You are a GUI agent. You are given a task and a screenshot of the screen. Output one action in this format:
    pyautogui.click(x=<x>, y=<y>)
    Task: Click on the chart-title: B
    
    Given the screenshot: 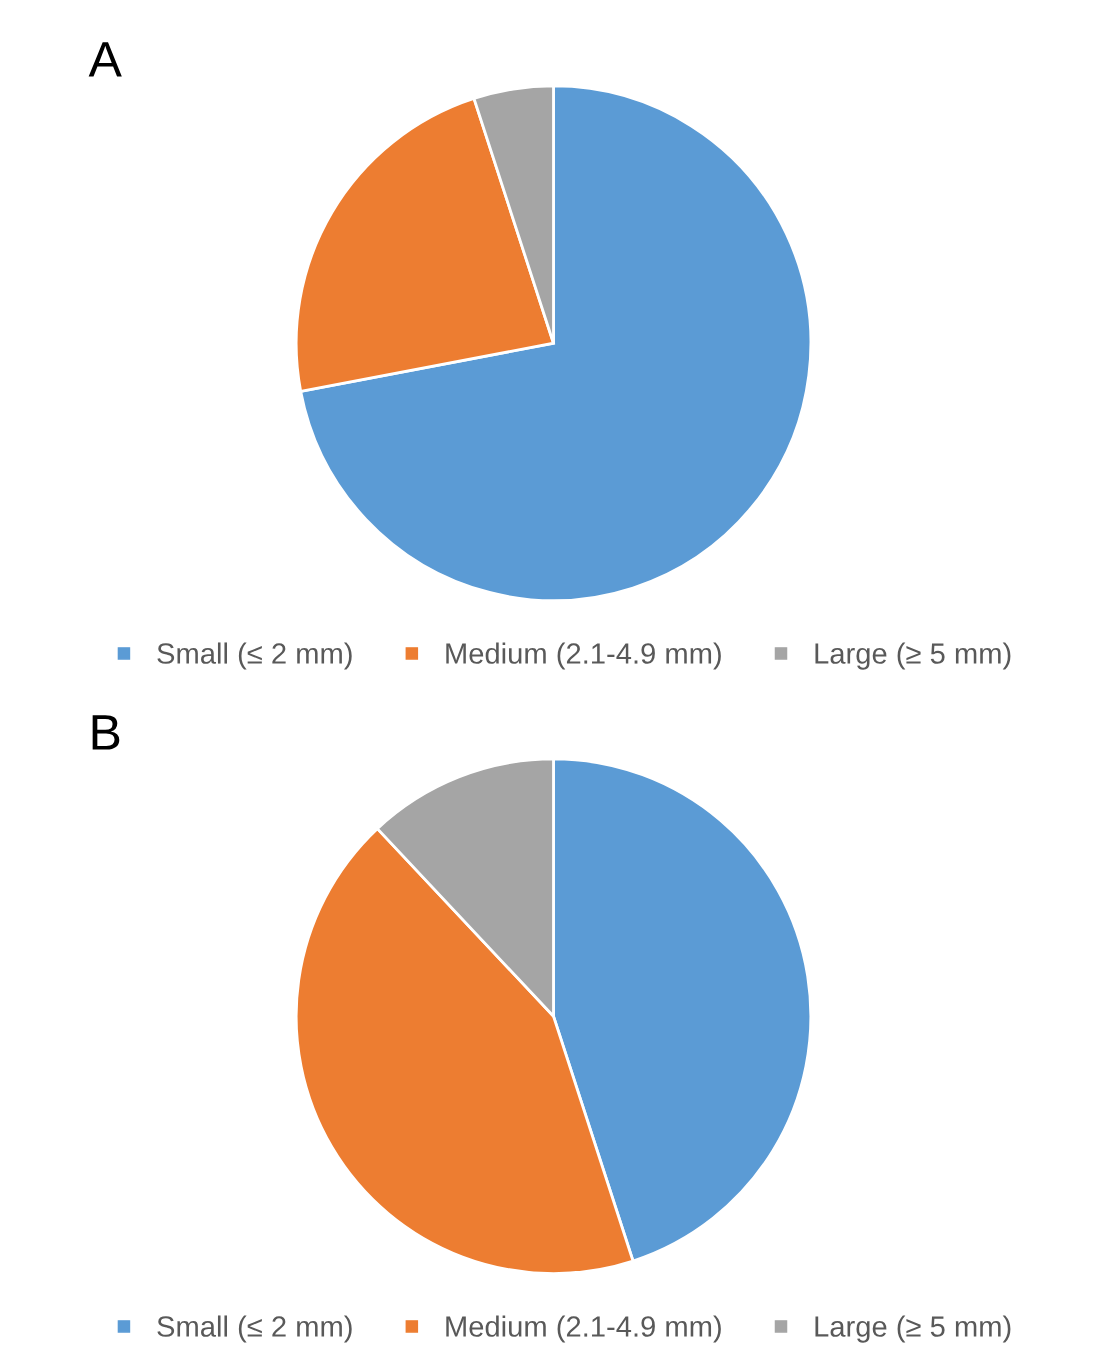 What is the action you would take?
    pyautogui.click(x=106, y=732)
    